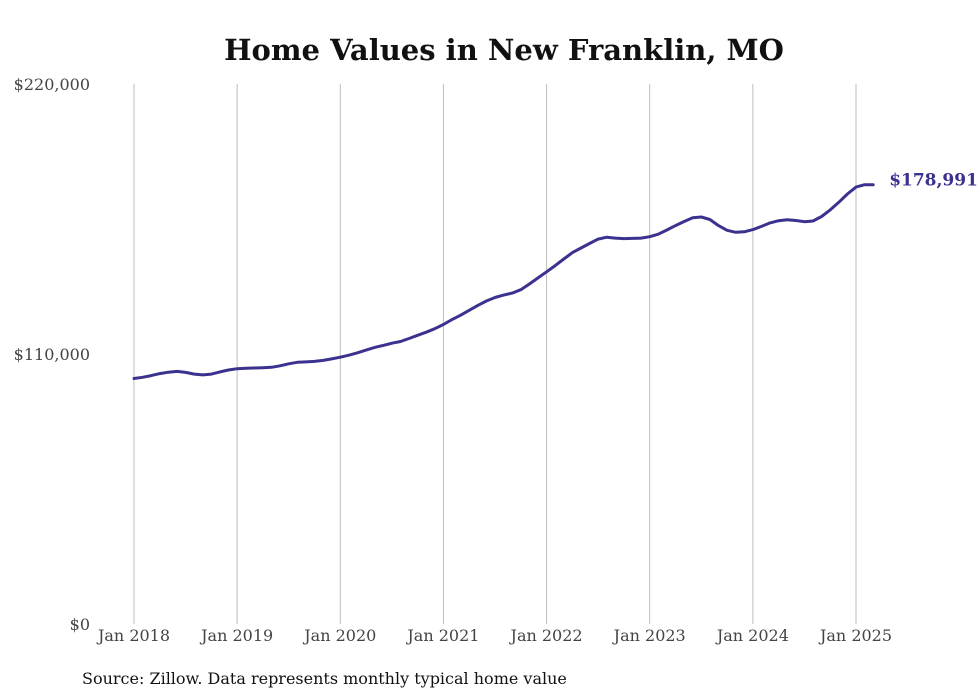 The width and height of the screenshot is (980, 699). I want to click on chart-title: Home Values in New Franklin, MO, so click(504, 50).